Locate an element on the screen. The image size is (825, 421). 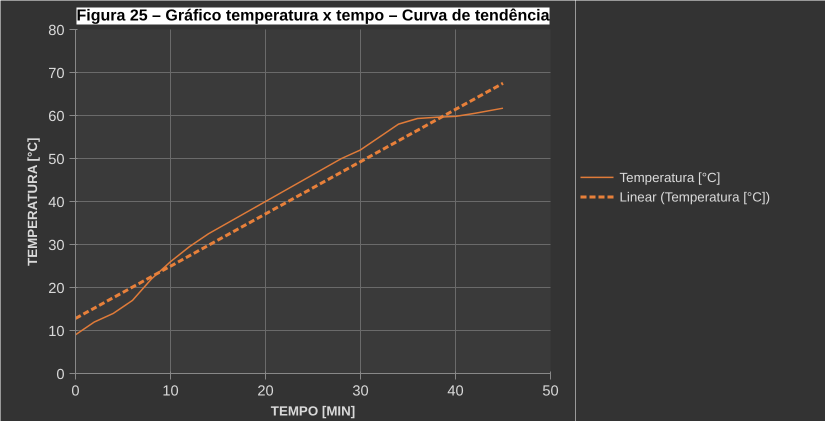
legend-label: Linear (Temperatura [°C]) is located at coordinates (695, 197).